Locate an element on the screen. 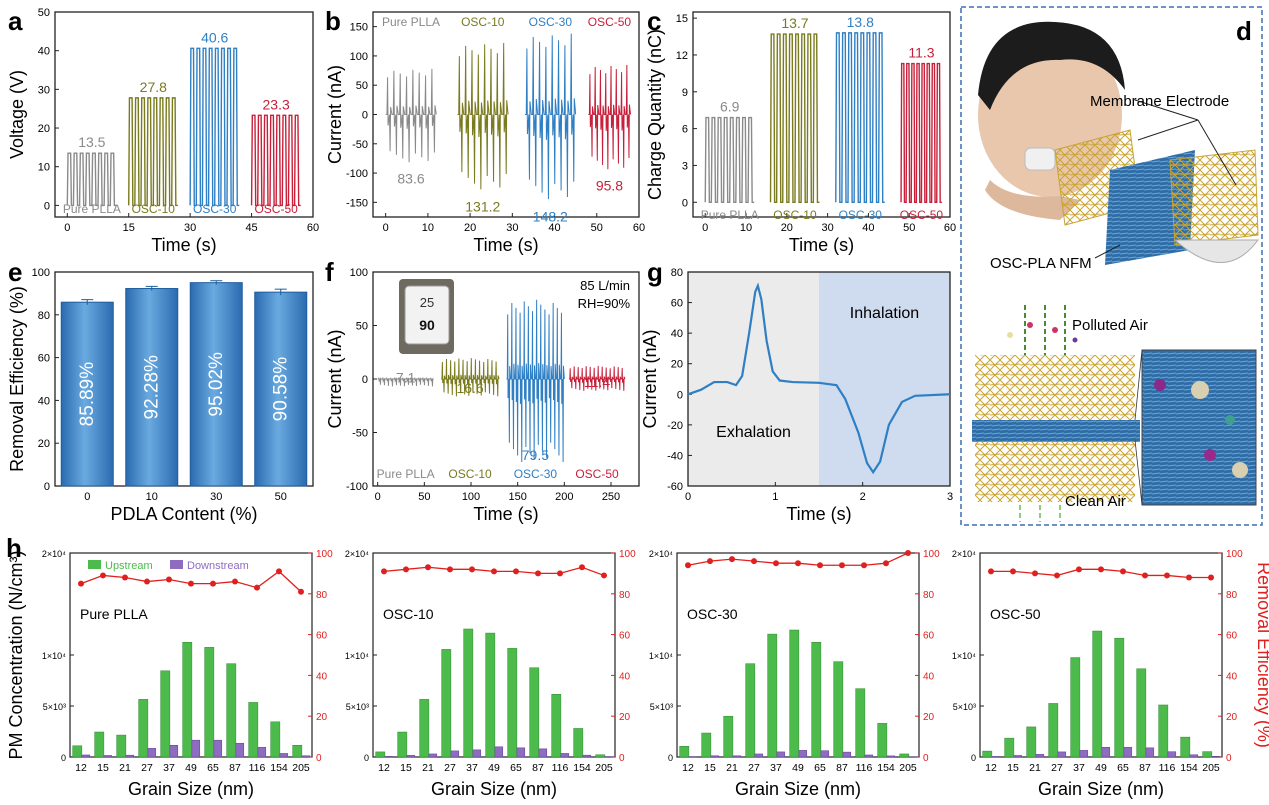 The image size is (1269, 805). clean-air-label: Clean Air is located at coordinates (1095, 501).